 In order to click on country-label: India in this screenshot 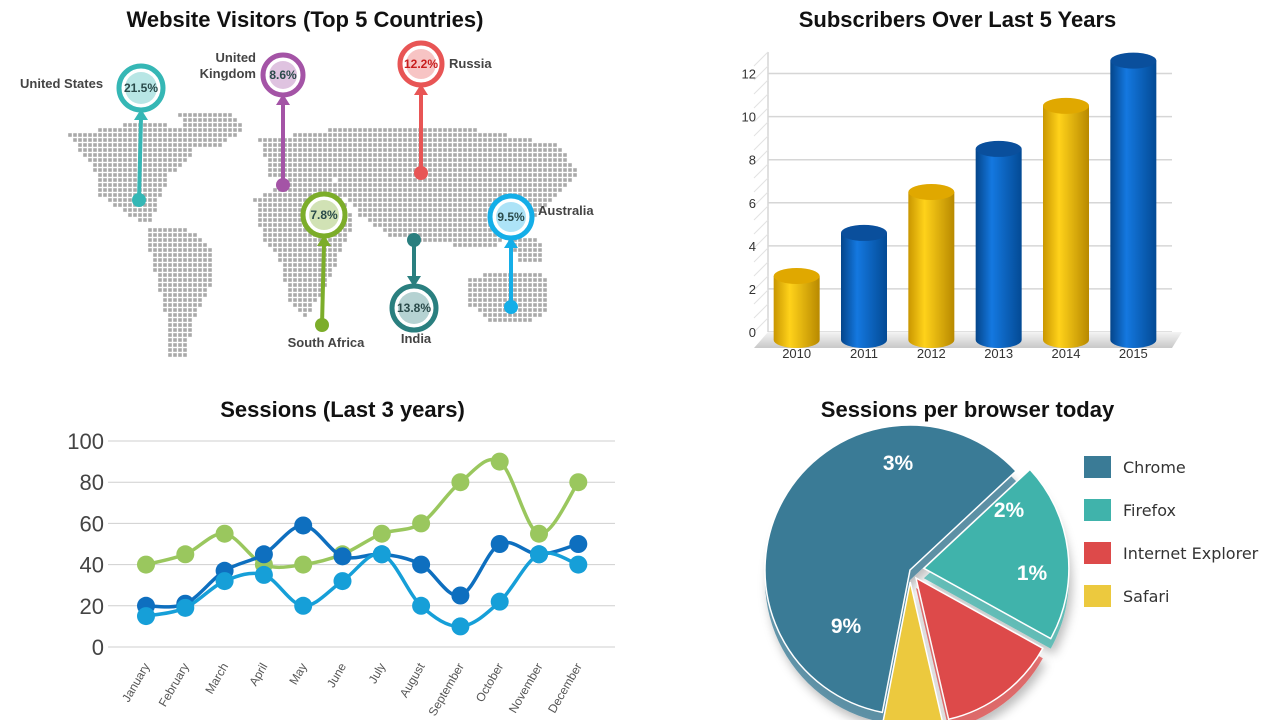, I will do `click(416, 338)`.